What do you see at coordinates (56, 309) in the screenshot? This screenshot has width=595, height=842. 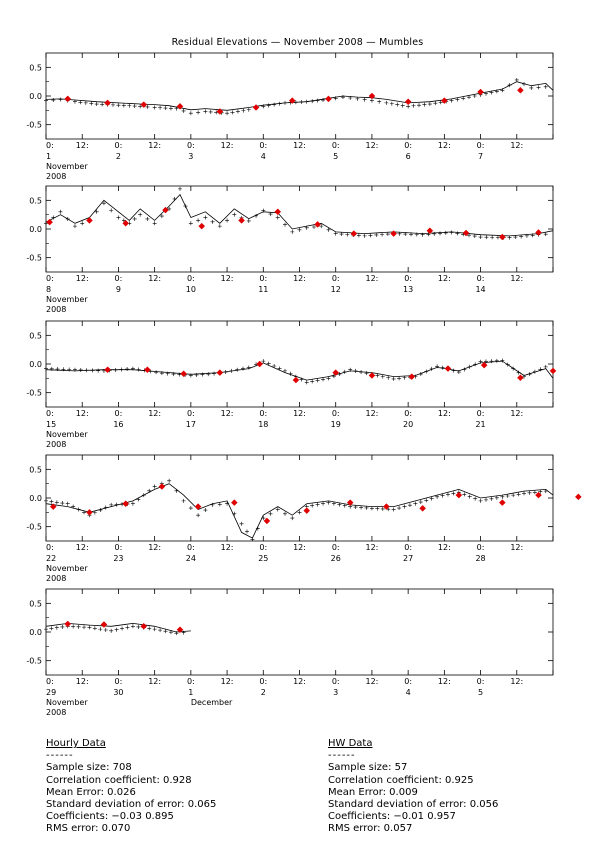 I see `year-label: 2008` at bounding box center [56, 309].